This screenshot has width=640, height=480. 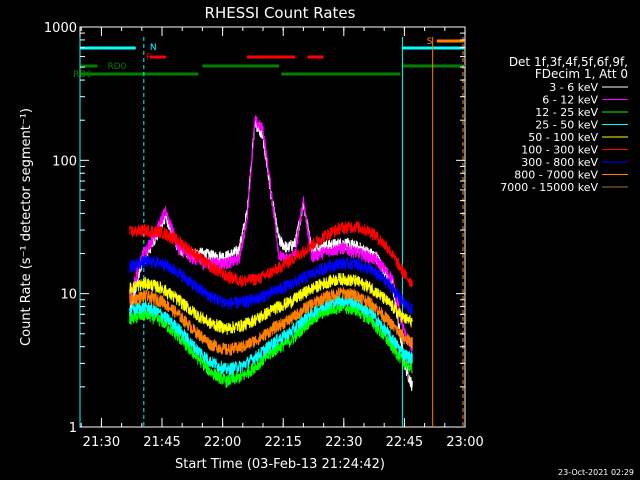 What do you see at coordinates (559, 162) in the screenshot?
I see `legend-label-300-800-kev: 300 - 800 keV` at bounding box center [559, 162].